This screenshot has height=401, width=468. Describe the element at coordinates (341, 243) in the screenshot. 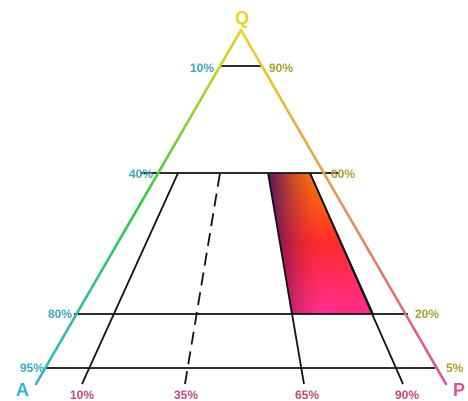

I see `region-right-edge` at that location.